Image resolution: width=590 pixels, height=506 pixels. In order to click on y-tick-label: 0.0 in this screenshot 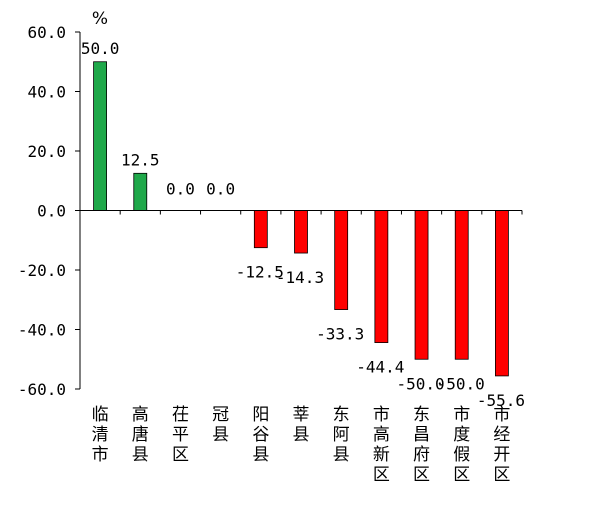, I will do `click(51, 211)`.